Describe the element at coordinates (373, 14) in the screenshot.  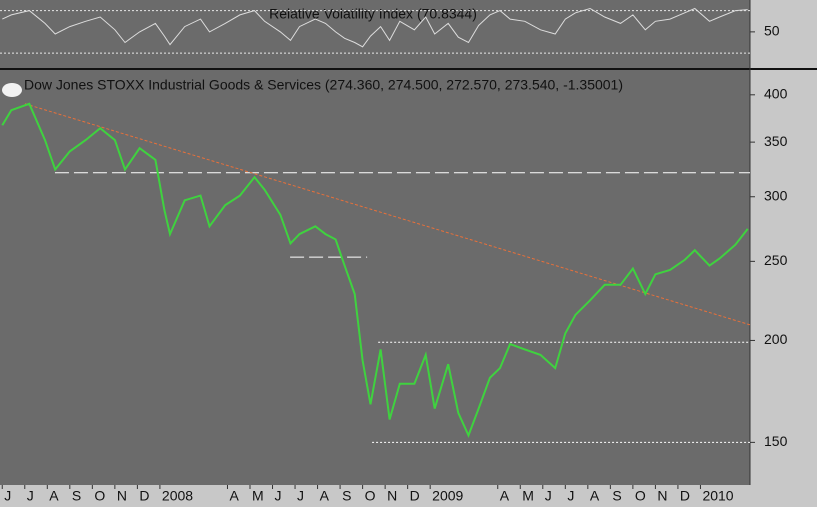
I see `rvi-title: Relative Volatility Index (70.8344)` at that location.